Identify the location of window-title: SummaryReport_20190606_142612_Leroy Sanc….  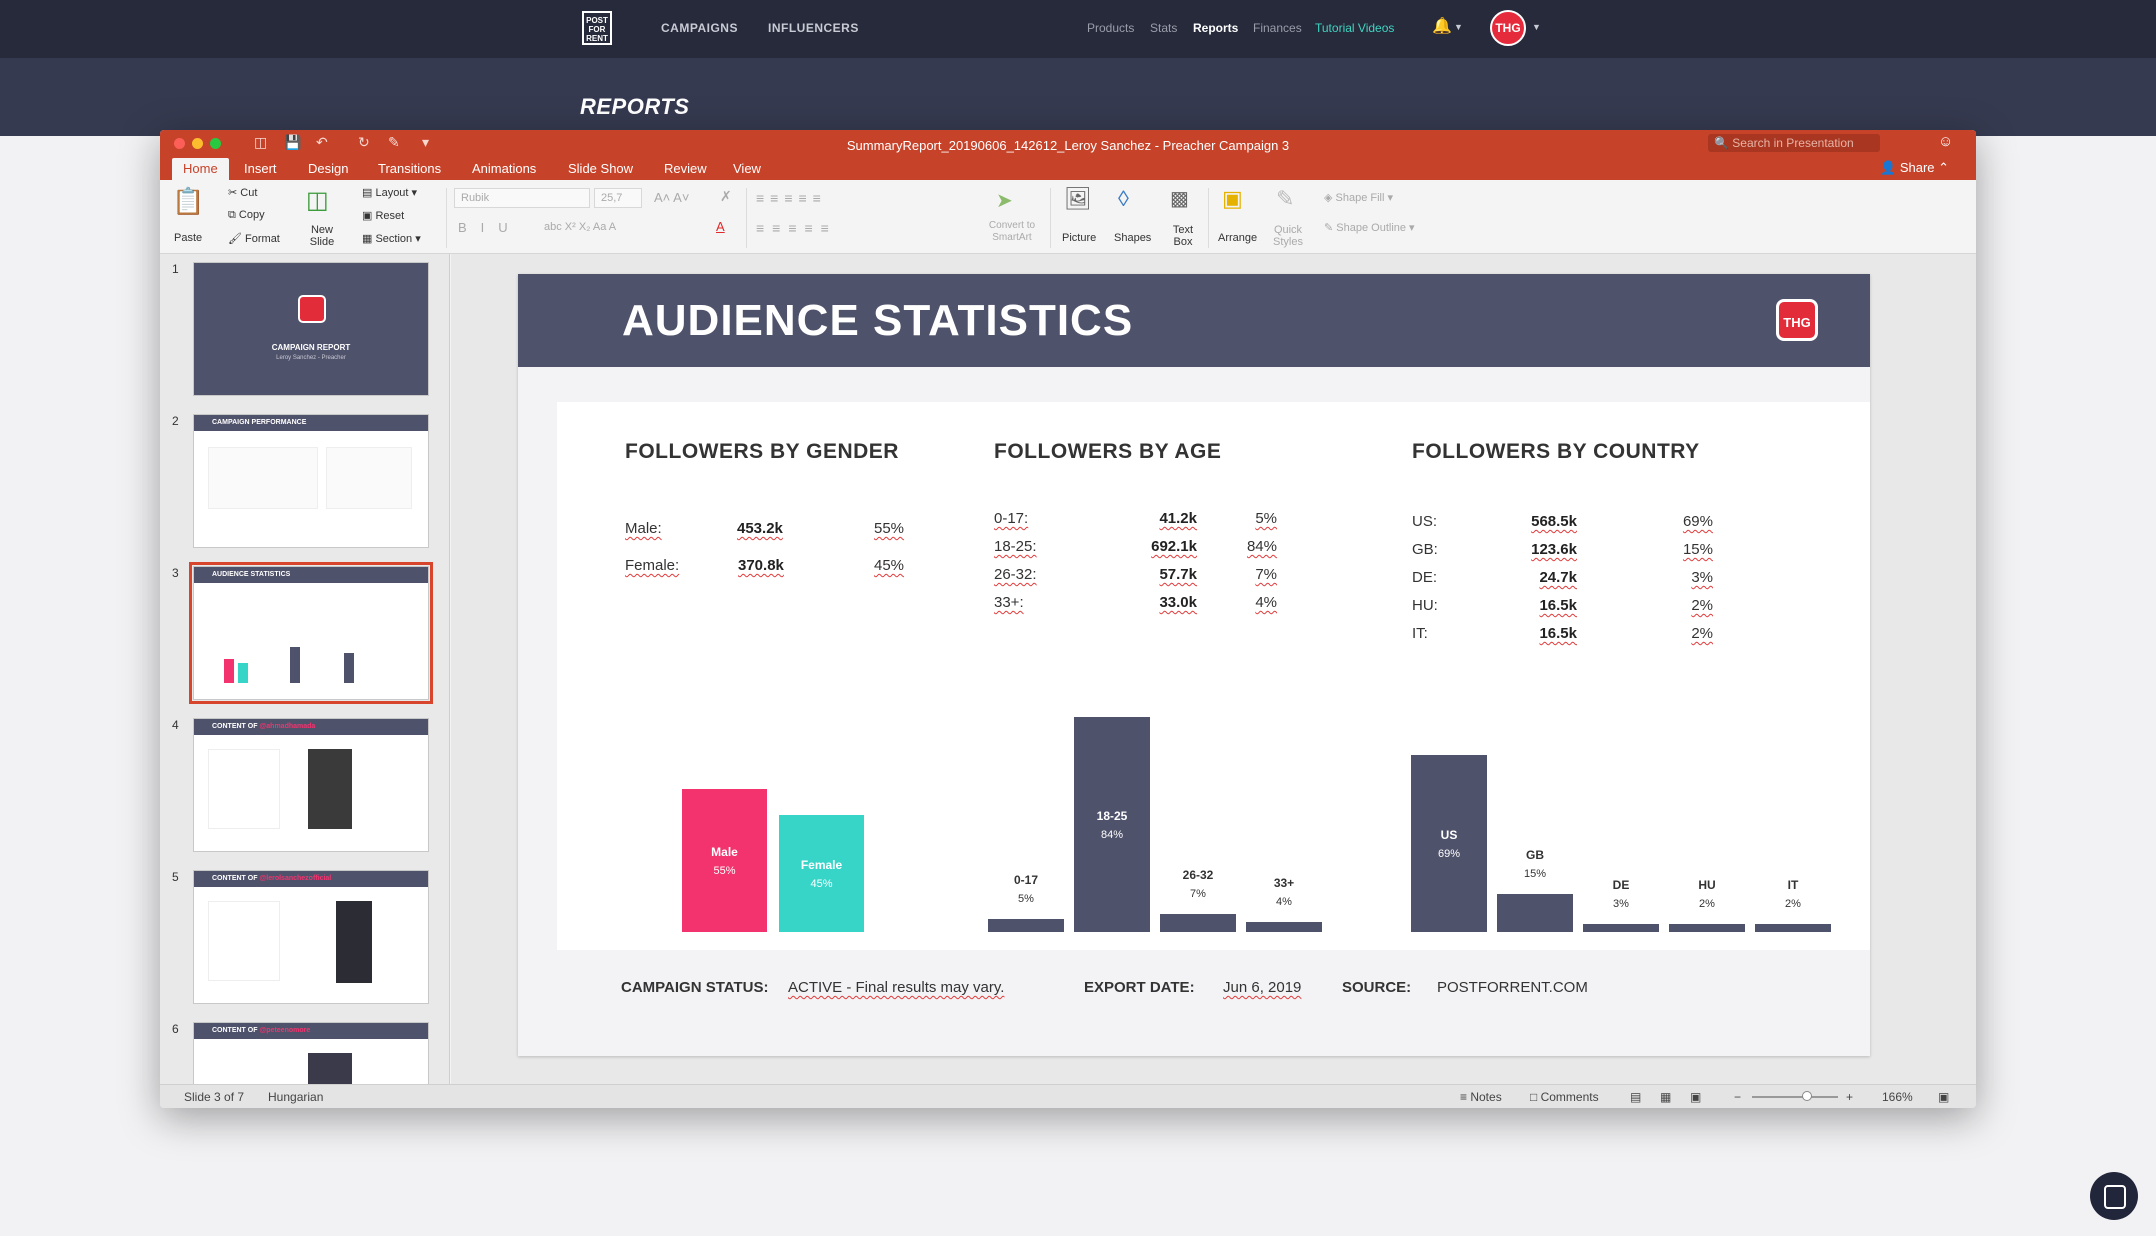
(1068, 145).